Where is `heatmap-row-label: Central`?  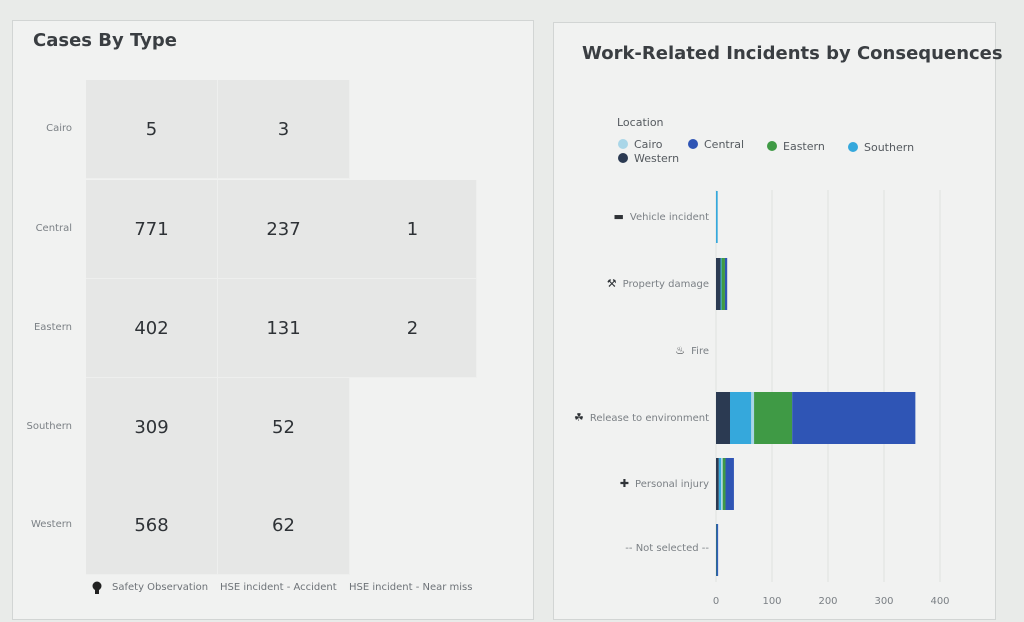
heatmap-row-label: Central is located at coordinates (53, 228).